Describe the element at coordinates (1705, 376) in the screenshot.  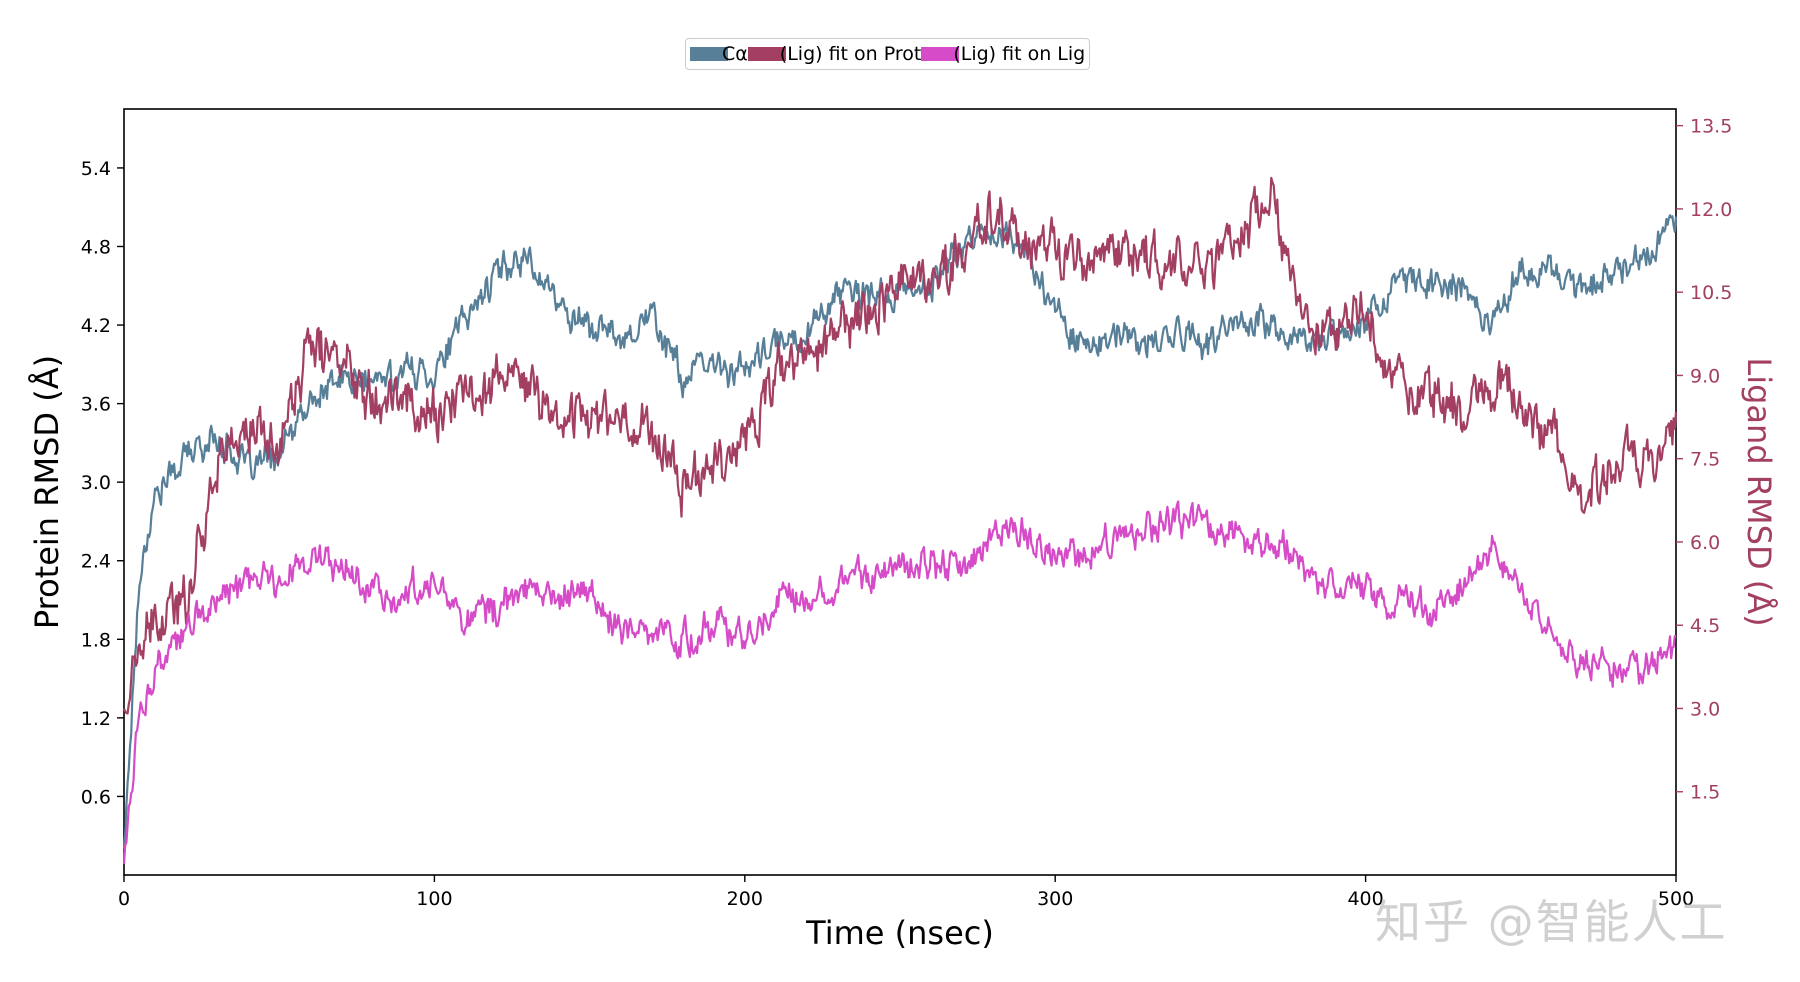
I see `y-right-tick-label: 9.0` at that location.